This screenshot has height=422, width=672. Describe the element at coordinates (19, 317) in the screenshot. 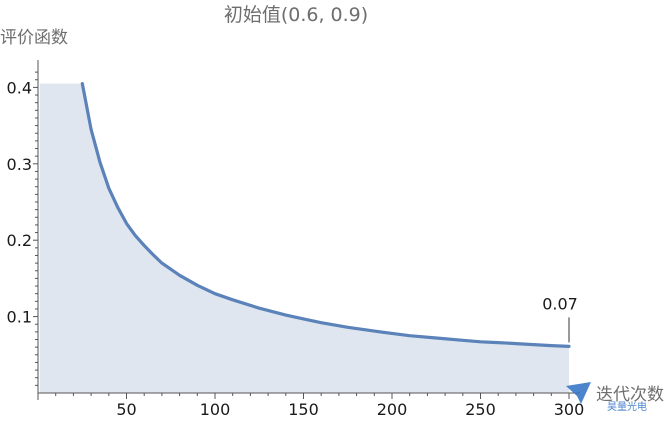

I see `y-tick-label: 0.1` at that location.